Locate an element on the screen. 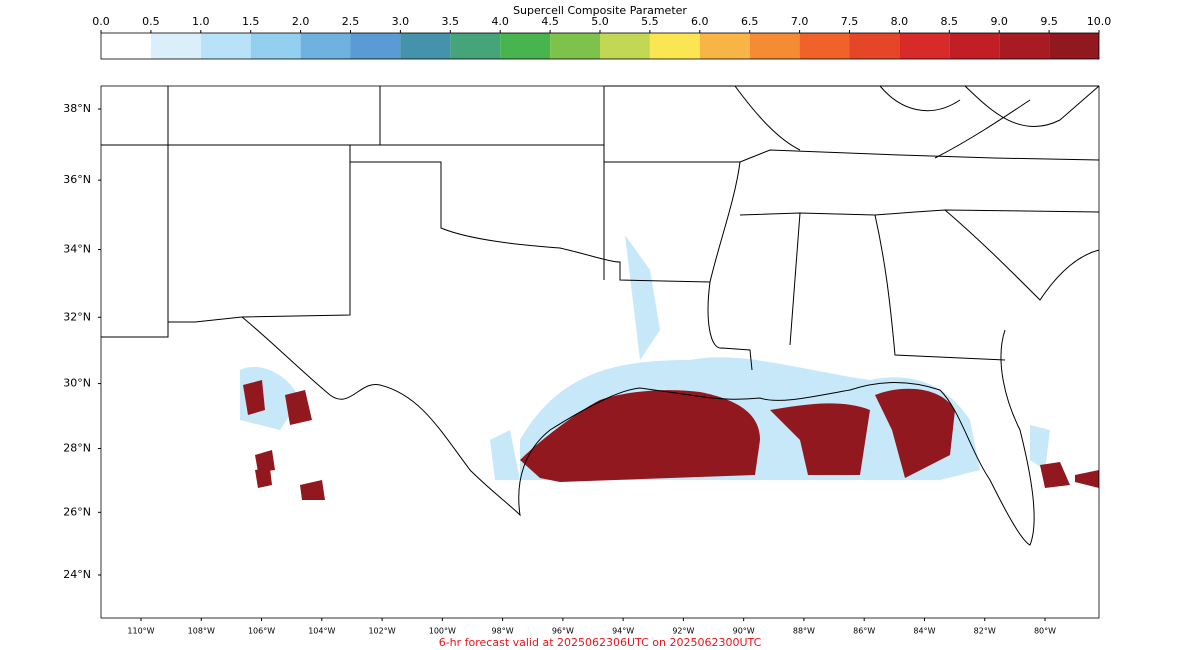 This screenshot has width=1200, height=650. lat-label: 24°N is located at coordinates (77, 574).